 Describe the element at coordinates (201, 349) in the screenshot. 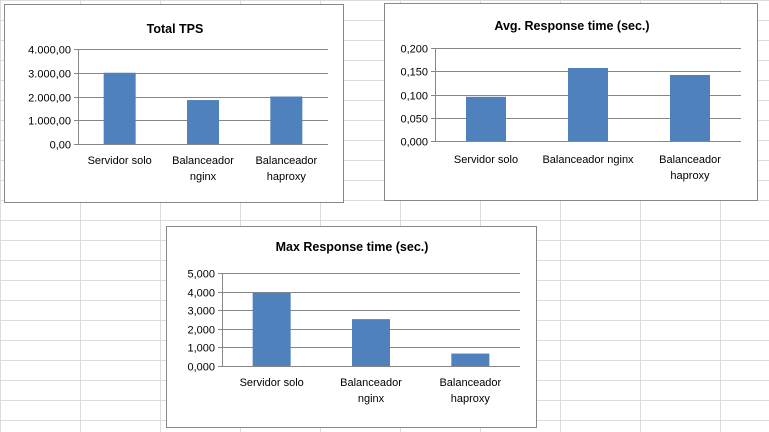

I see `y-tick-label: 1,000` at that location.